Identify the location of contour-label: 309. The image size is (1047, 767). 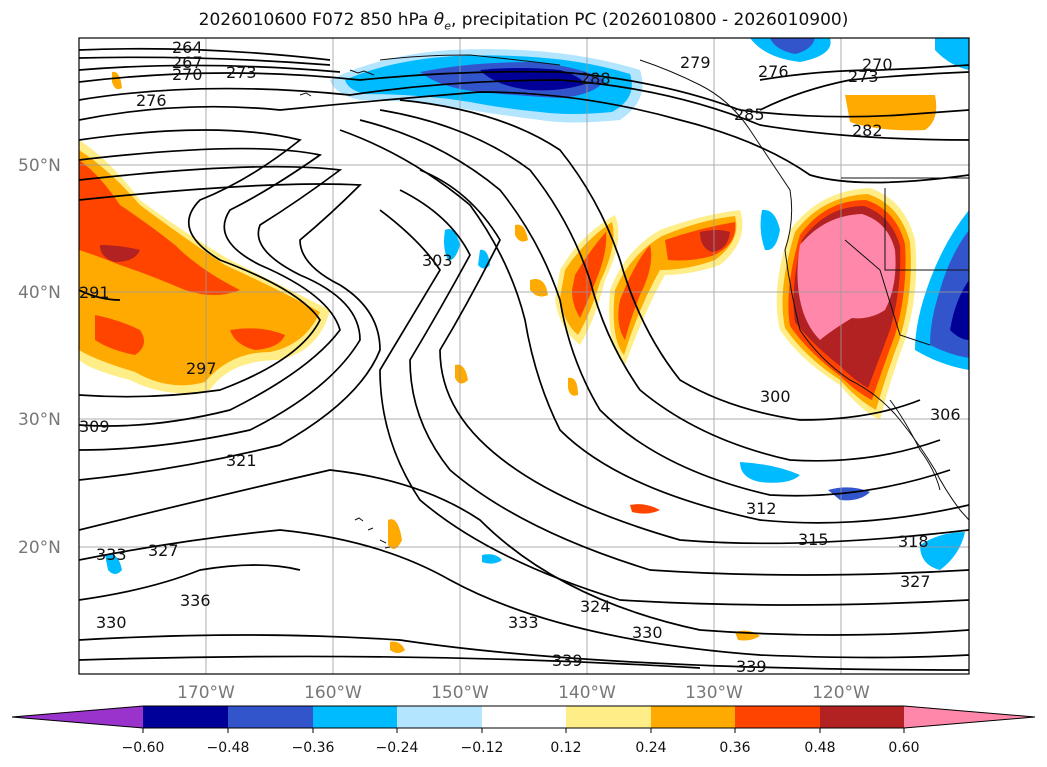
(94, 426).